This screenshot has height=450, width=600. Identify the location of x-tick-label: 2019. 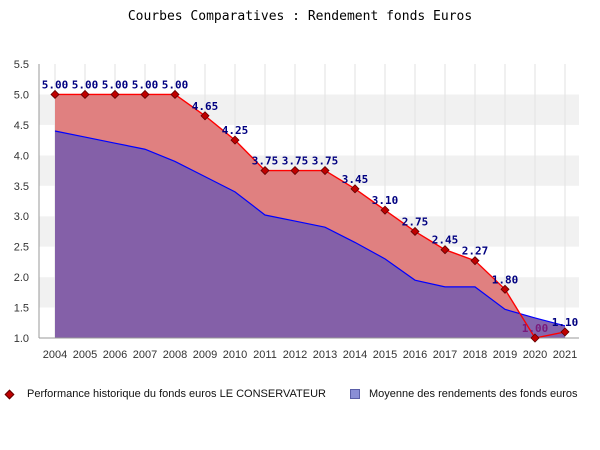
(505, 355).